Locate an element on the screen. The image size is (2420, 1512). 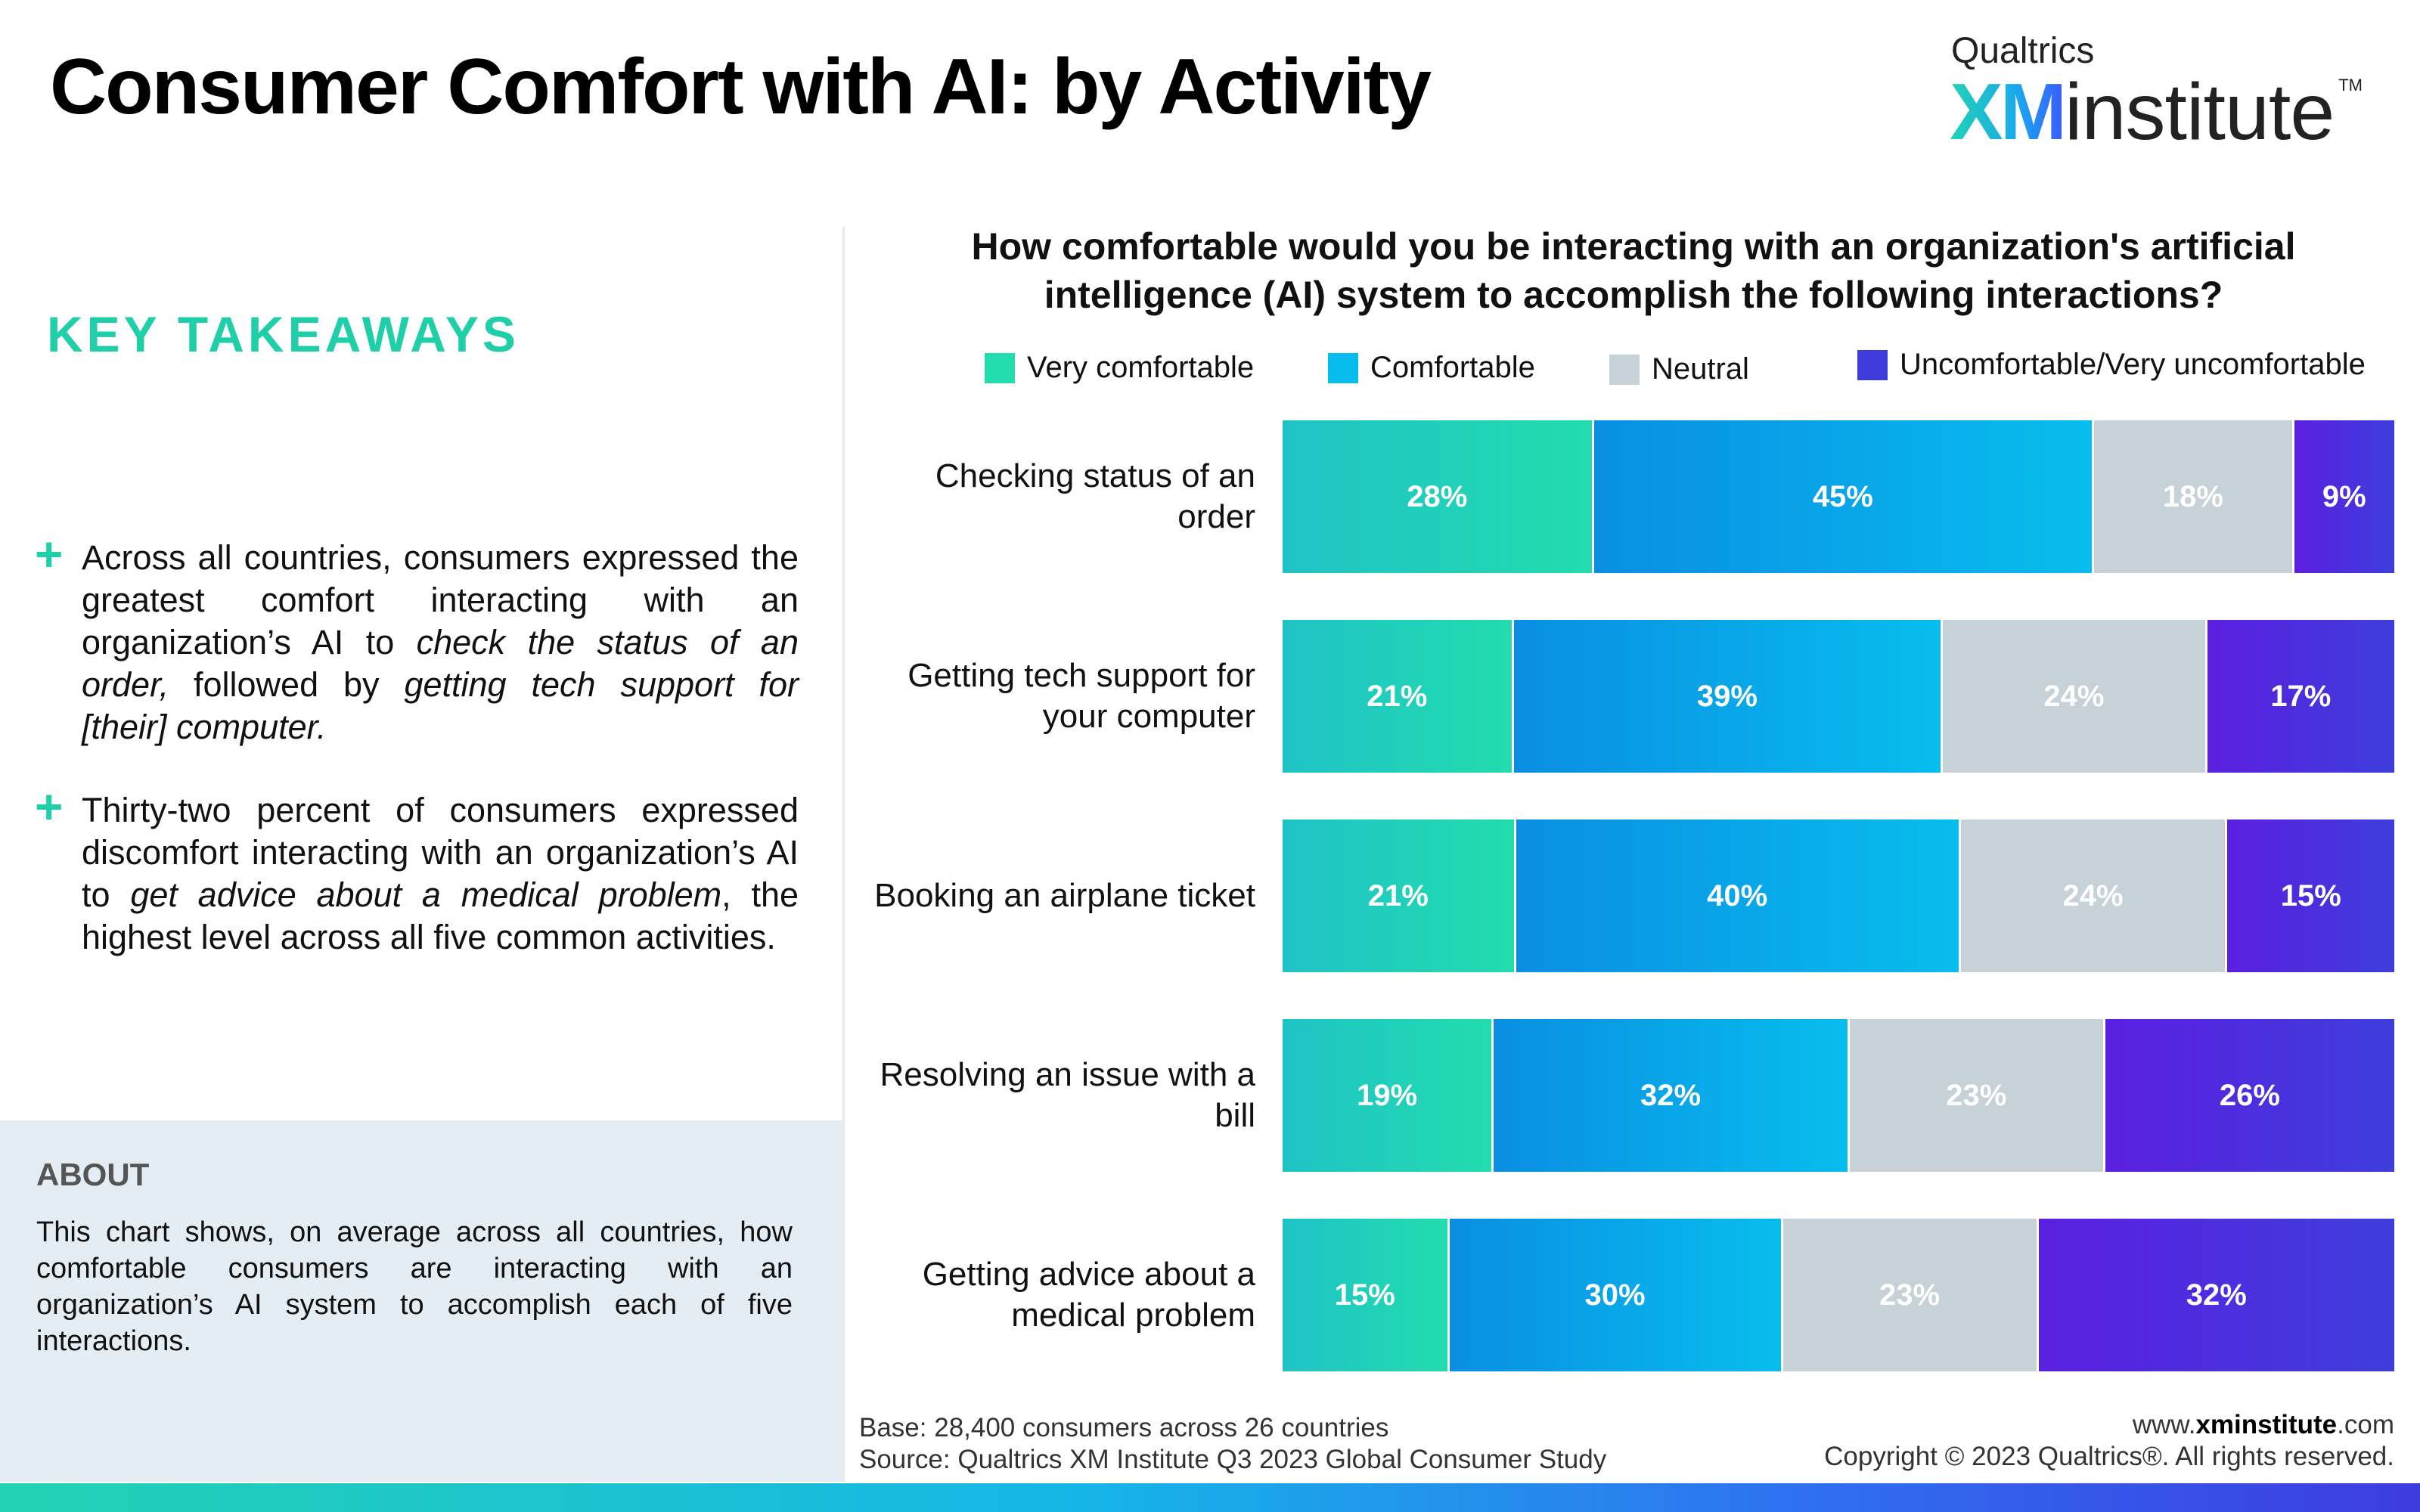
bar-row: 21% 40% 24% 15% is located at coordinates (1838, 896).